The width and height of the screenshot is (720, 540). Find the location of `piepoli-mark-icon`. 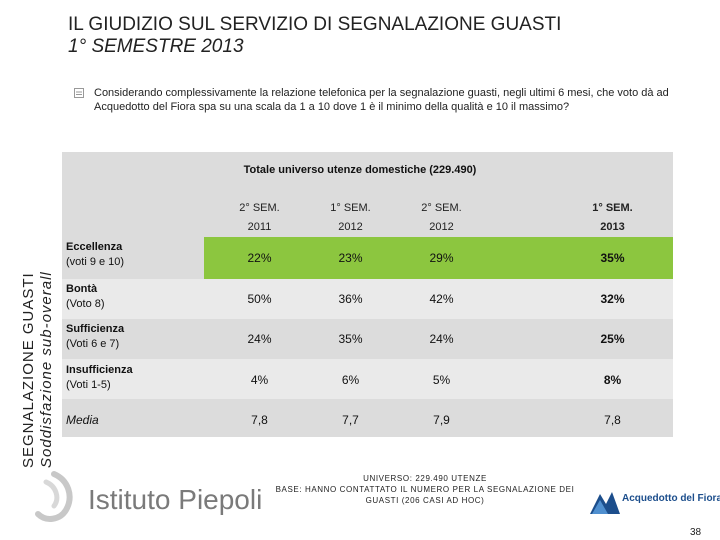

piepoli-mark-icon is located at coordinates (54, 496).